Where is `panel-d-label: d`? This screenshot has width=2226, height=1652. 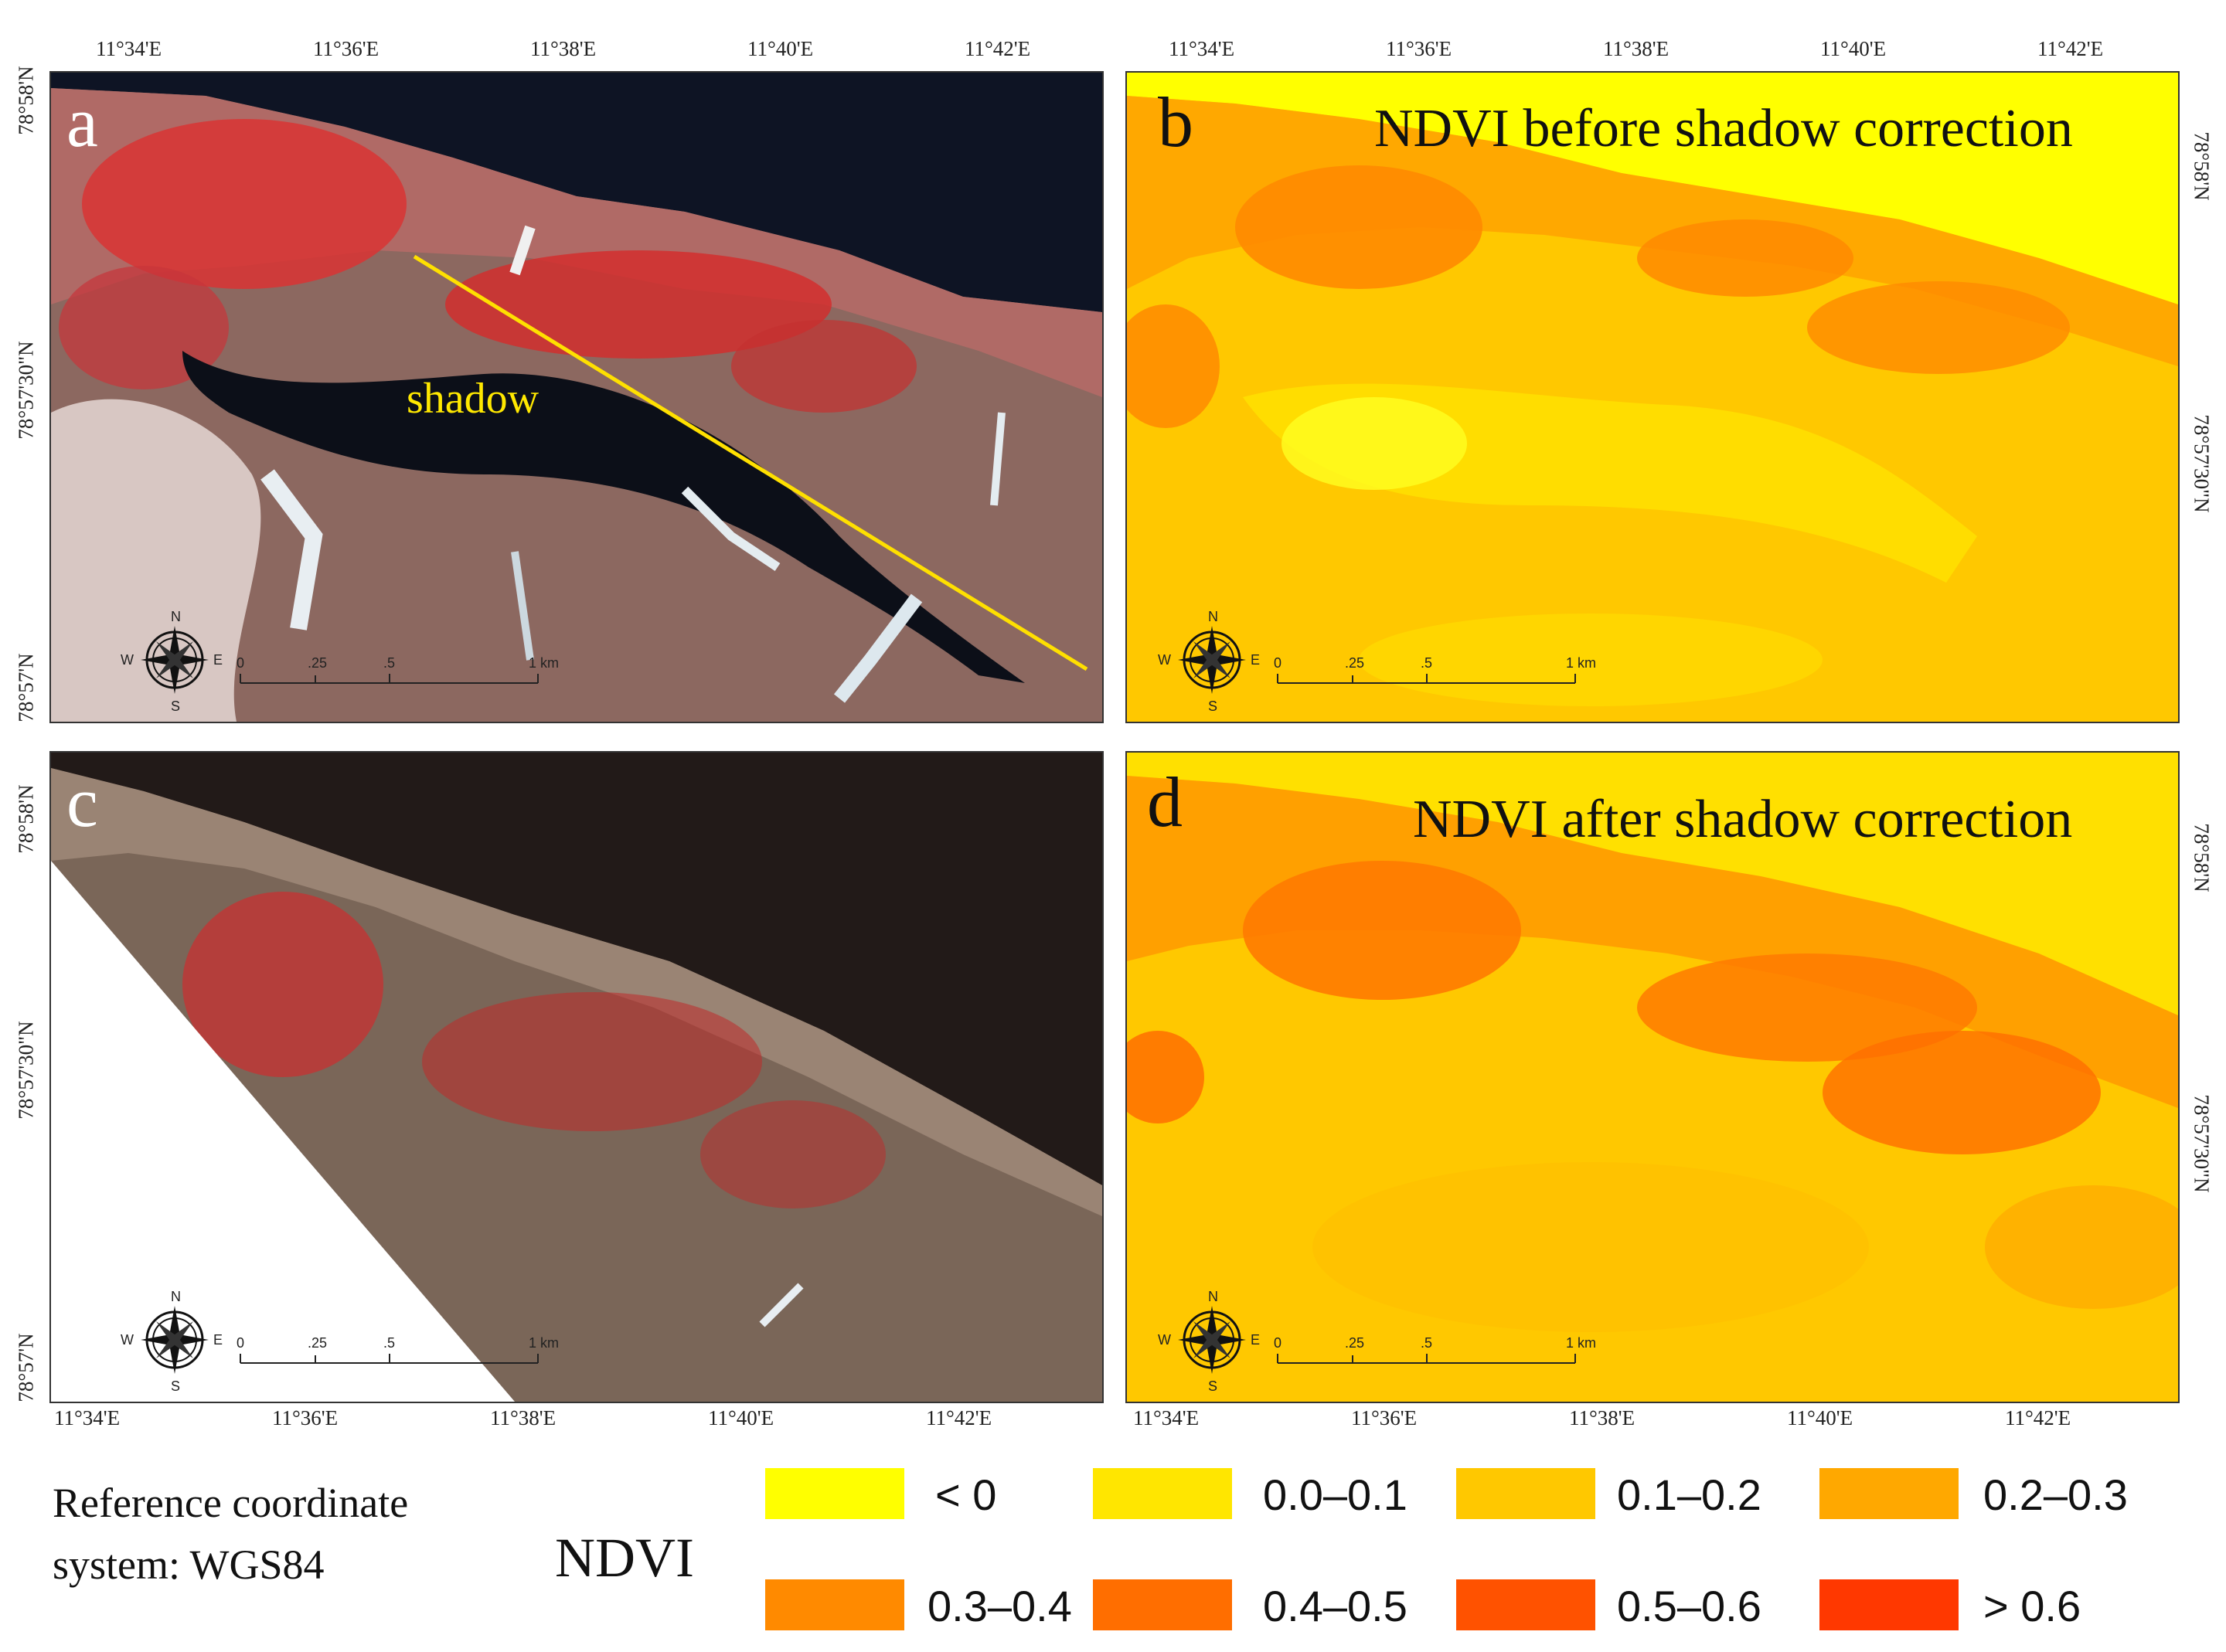 panel-d-label: d is located at coordinates (1165, 802).